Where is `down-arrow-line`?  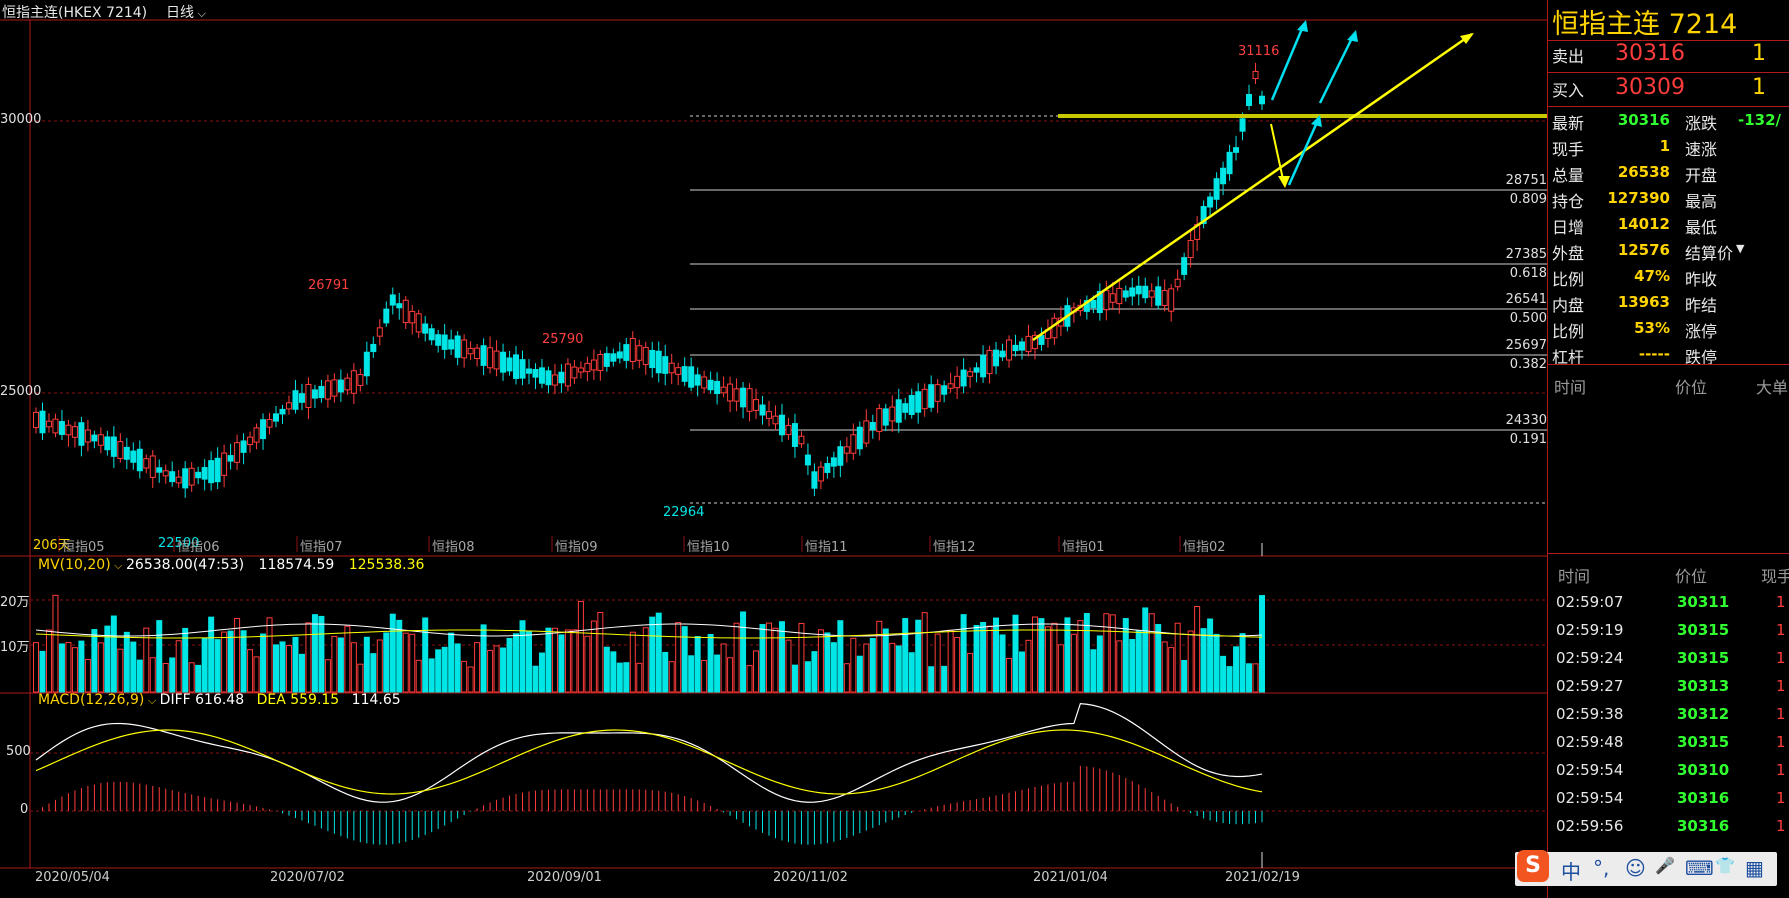 down-arrow-line is located at coordinates (1277, 154).